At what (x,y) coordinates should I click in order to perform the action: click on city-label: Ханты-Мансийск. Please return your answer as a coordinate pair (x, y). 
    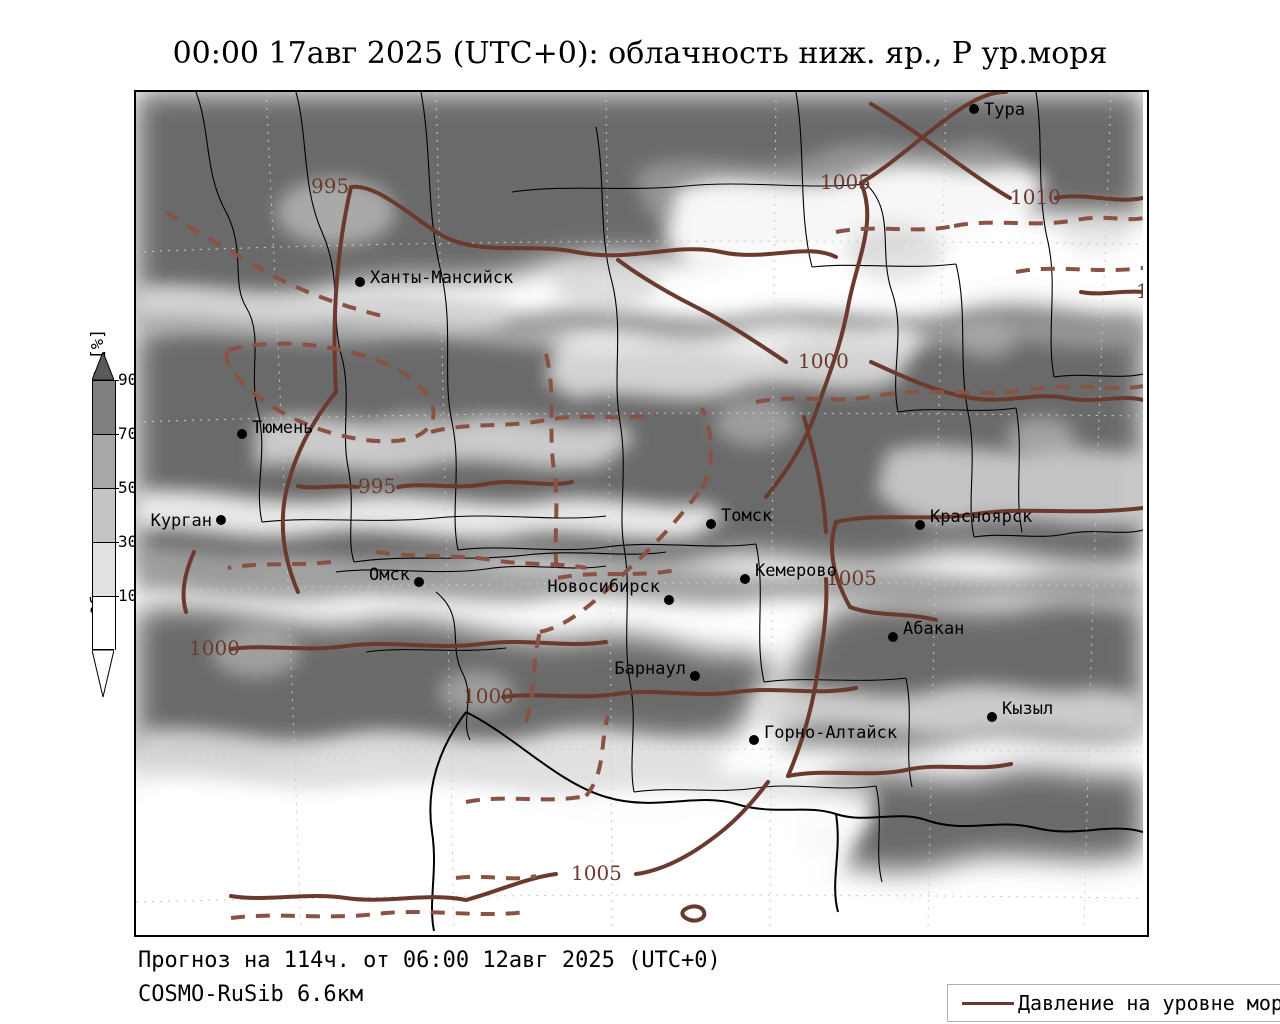
    Looking at the image, I should click on (441, 278).